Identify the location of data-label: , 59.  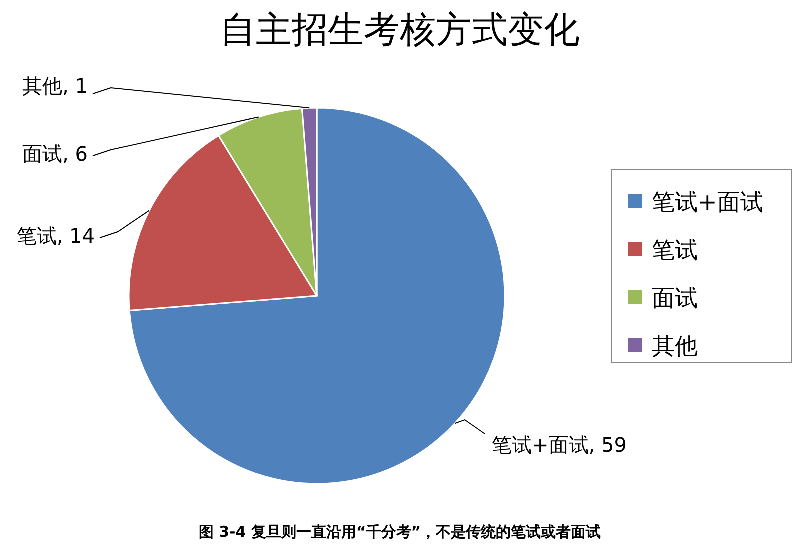
(607, 445).